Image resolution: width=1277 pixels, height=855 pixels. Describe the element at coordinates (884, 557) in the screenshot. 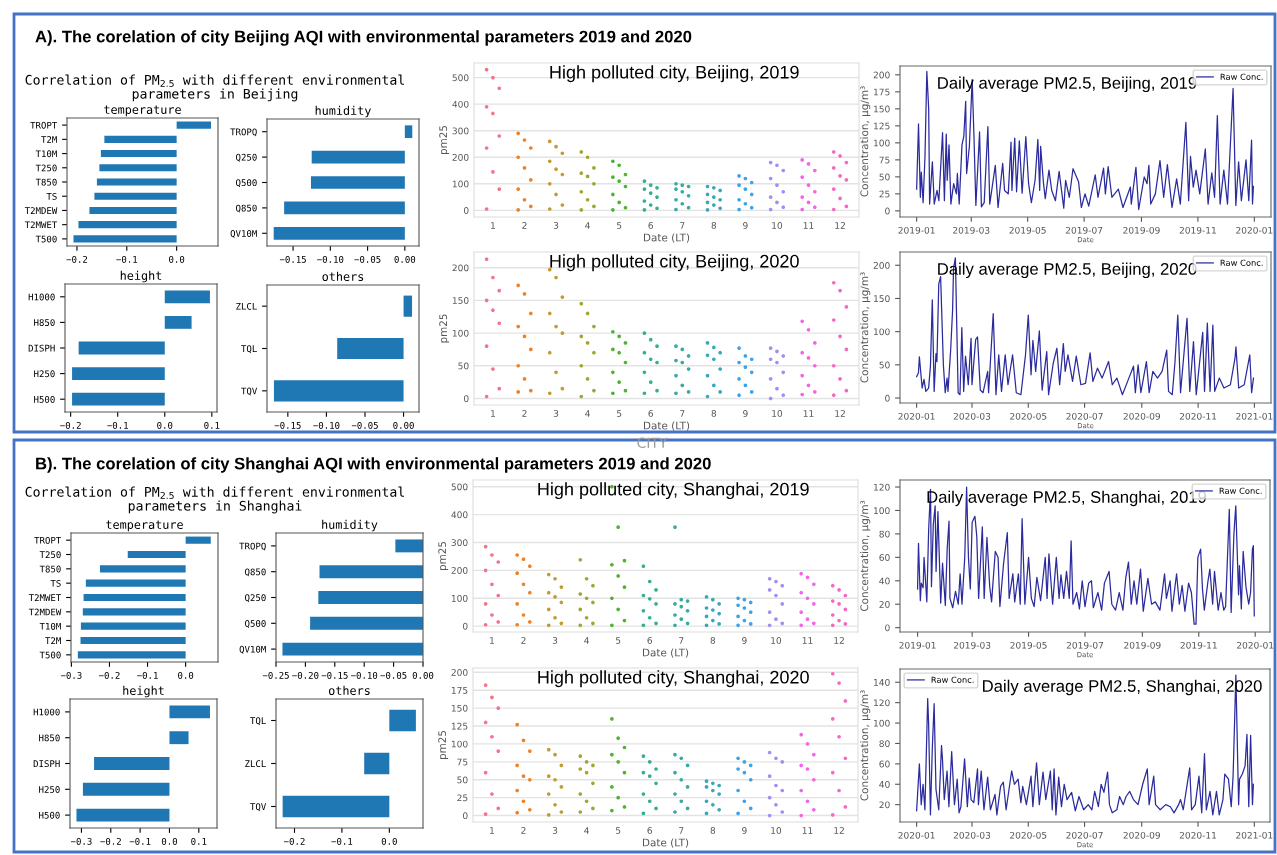

I see `y-tick-label: 60` at that location.